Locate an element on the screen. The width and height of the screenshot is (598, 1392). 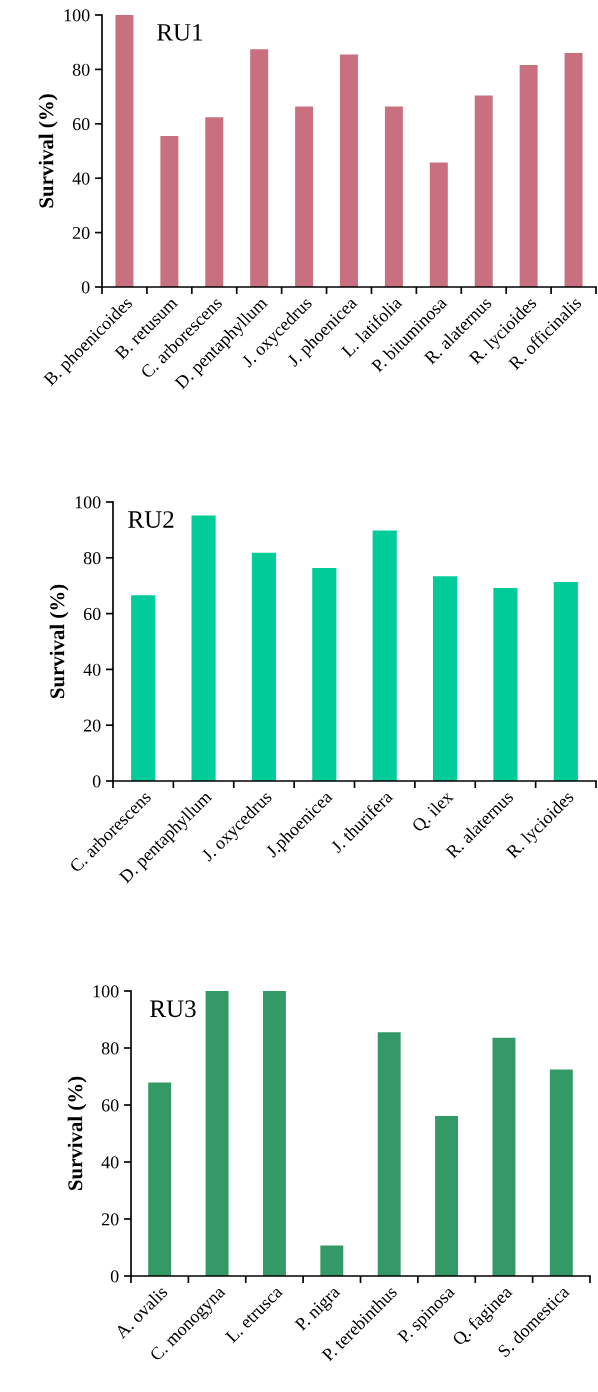
x-tick-label: Q. ilex is located at coordinates (433, 812).